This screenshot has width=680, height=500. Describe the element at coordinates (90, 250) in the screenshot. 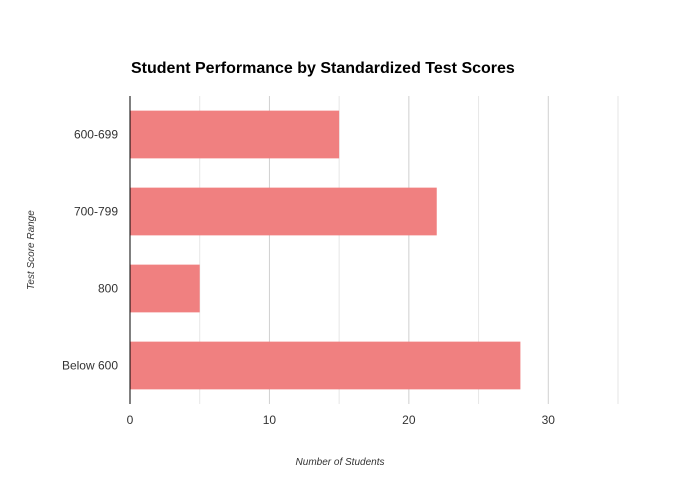

I see `y-tick-labels: 600-699 700-799 800 Below 600` at that location.